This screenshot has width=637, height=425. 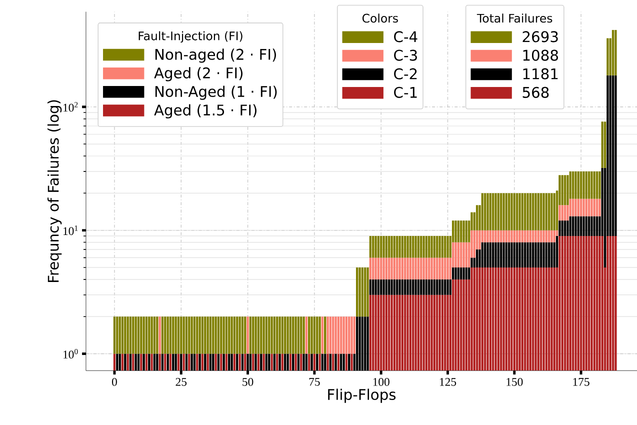 What do you see at coordinates (540, 56) in the screenshot?
I see `annotation: 1088` at bounding box center [540, 56].